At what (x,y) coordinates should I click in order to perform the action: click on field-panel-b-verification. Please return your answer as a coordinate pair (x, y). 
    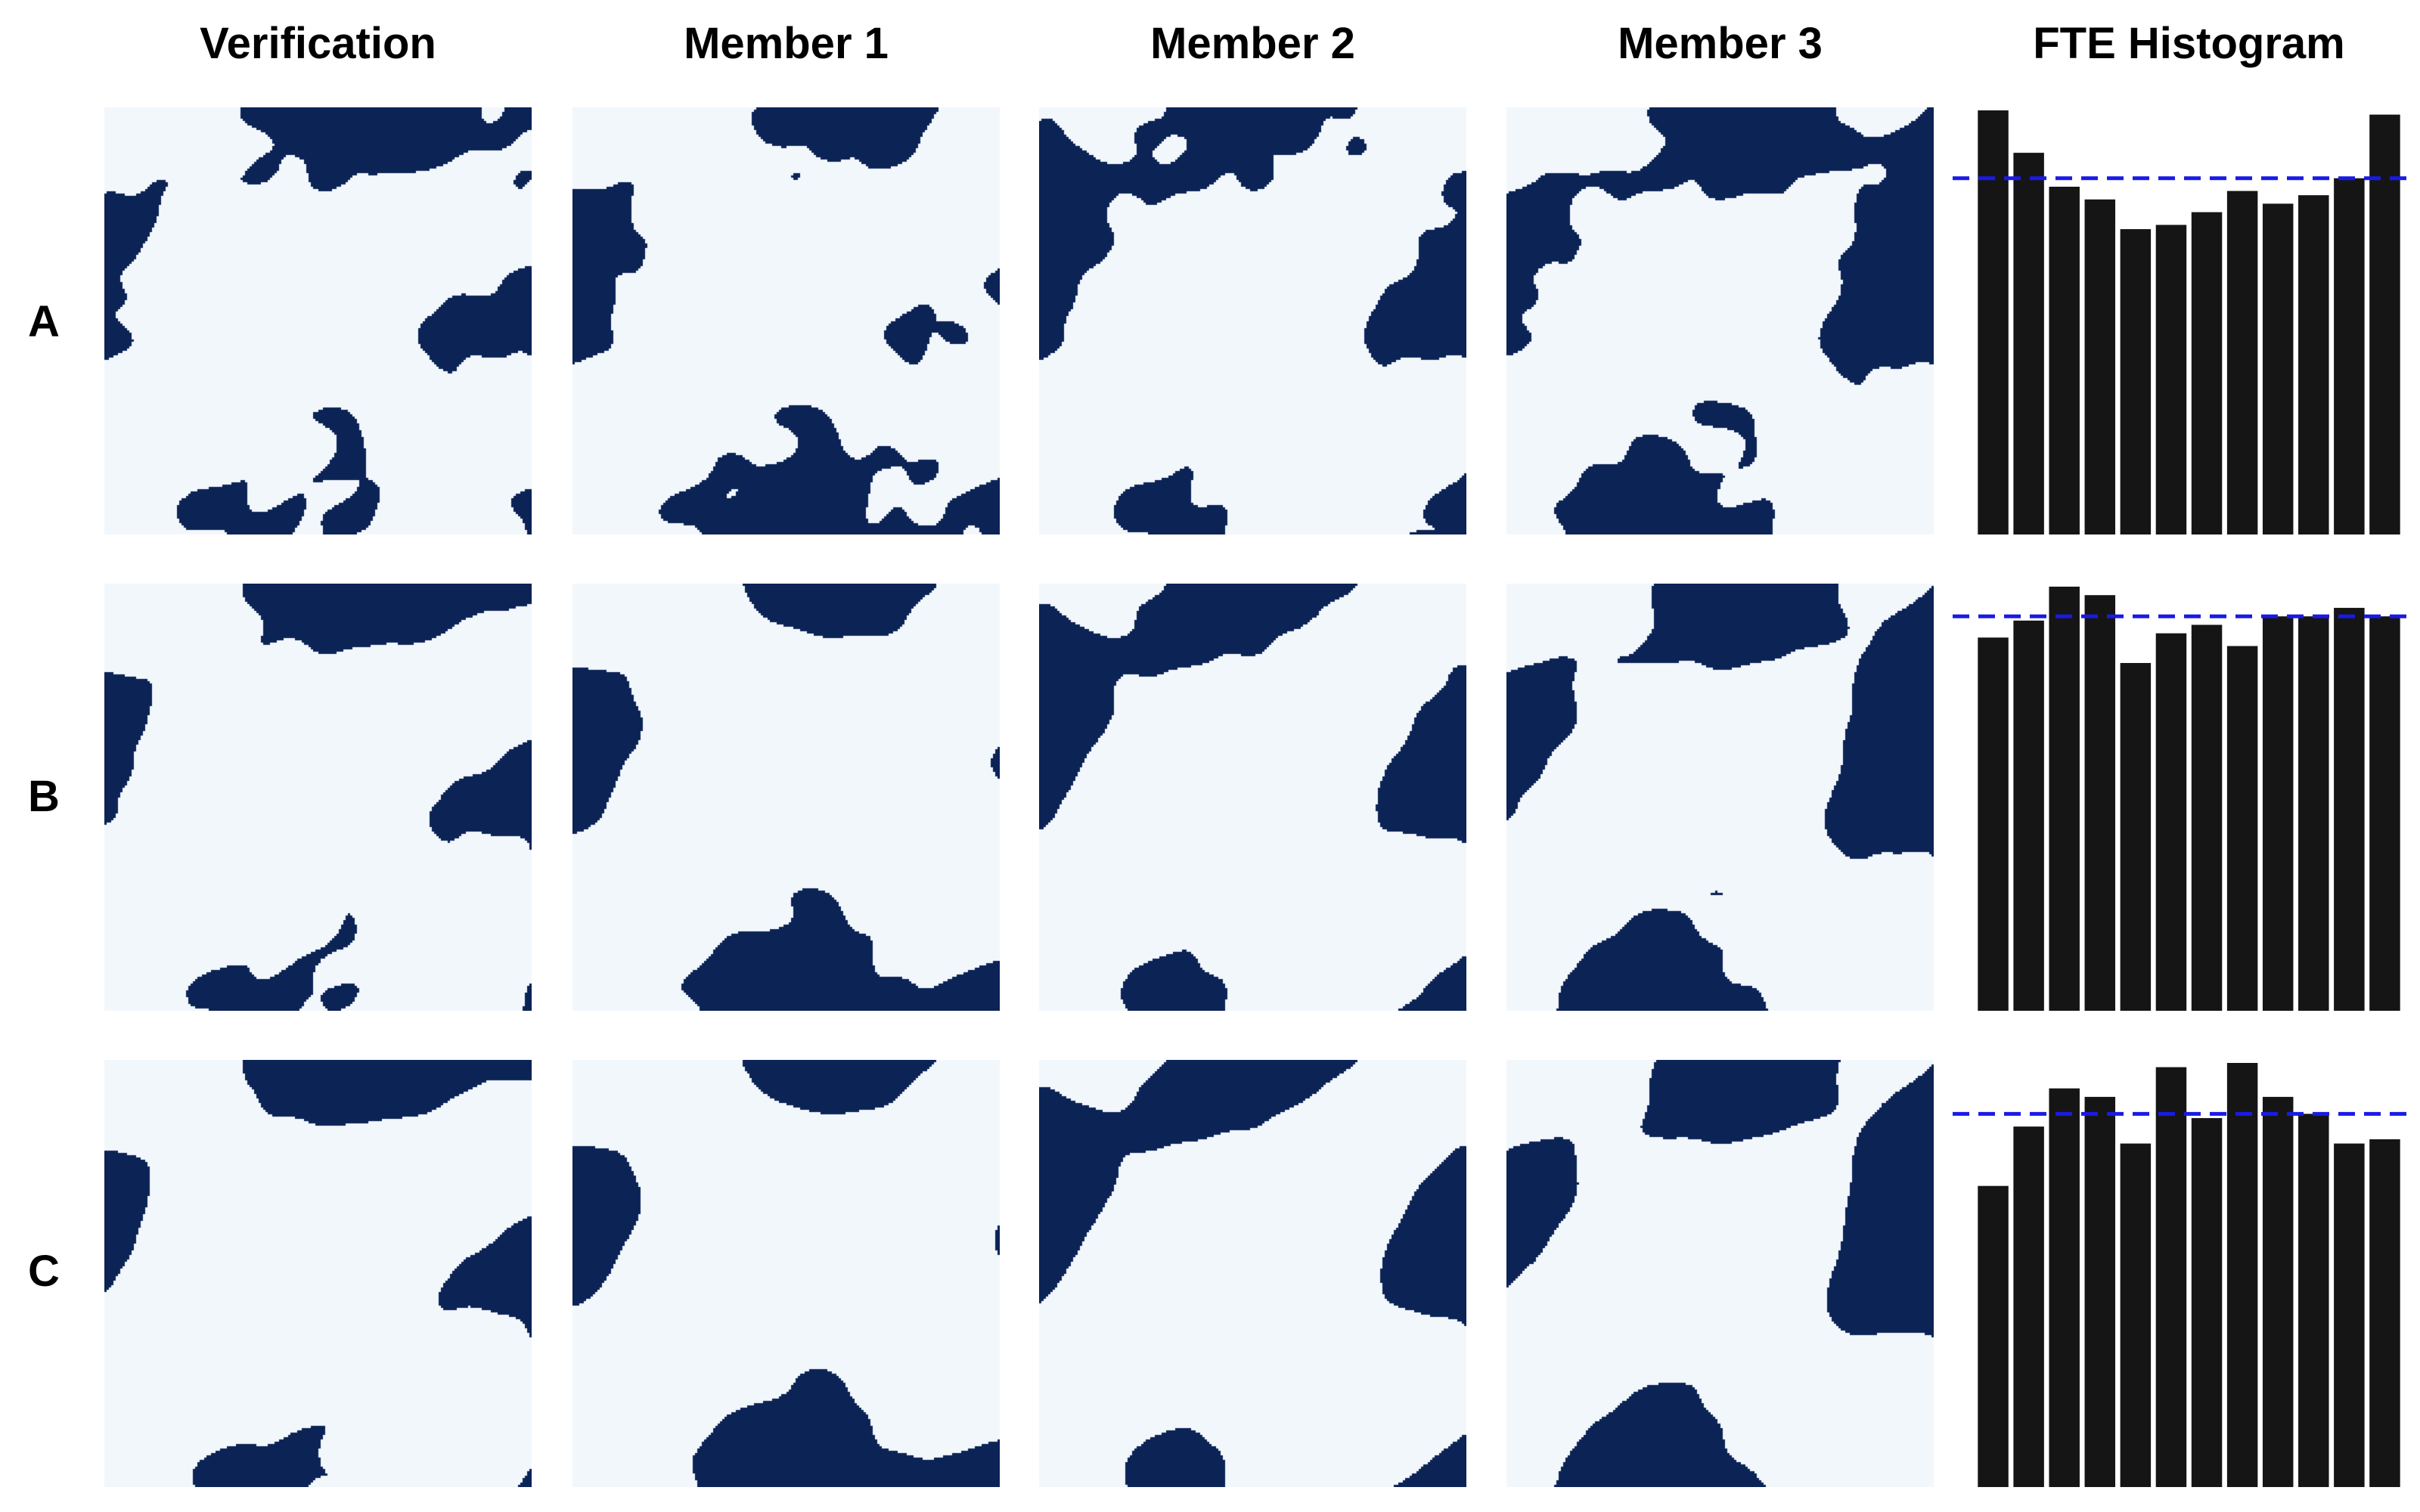
    Looking at the image, I should click on (318, 797).